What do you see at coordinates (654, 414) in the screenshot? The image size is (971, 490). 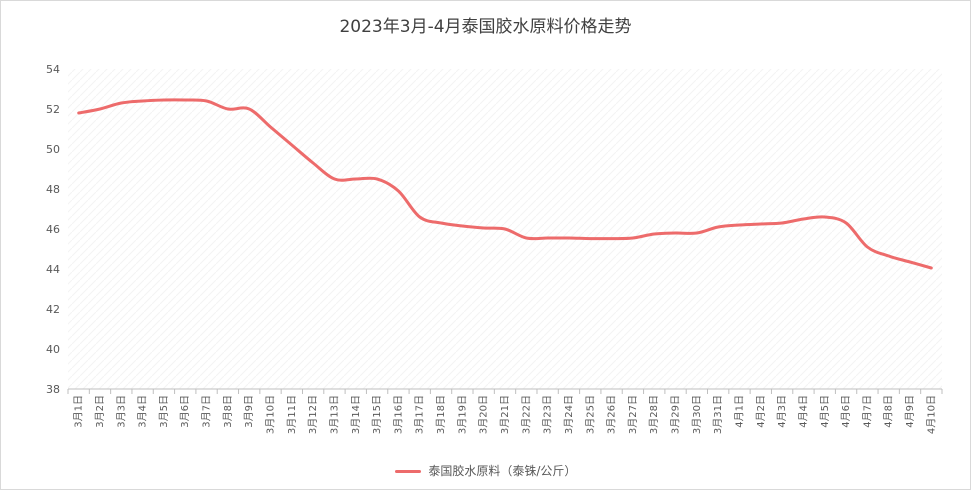 I see `x-tick-label: 3月28日` at bounding box center [654, 414].